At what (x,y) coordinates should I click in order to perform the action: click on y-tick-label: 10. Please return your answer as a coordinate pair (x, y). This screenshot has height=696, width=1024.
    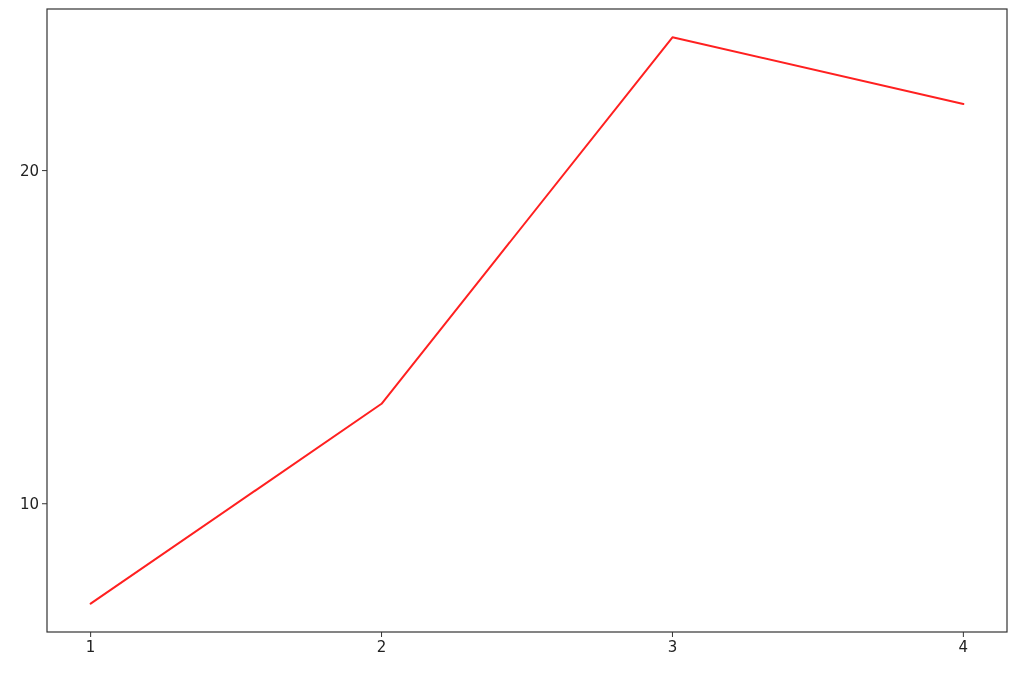
    Looking at the image, I should click on (29, 503).